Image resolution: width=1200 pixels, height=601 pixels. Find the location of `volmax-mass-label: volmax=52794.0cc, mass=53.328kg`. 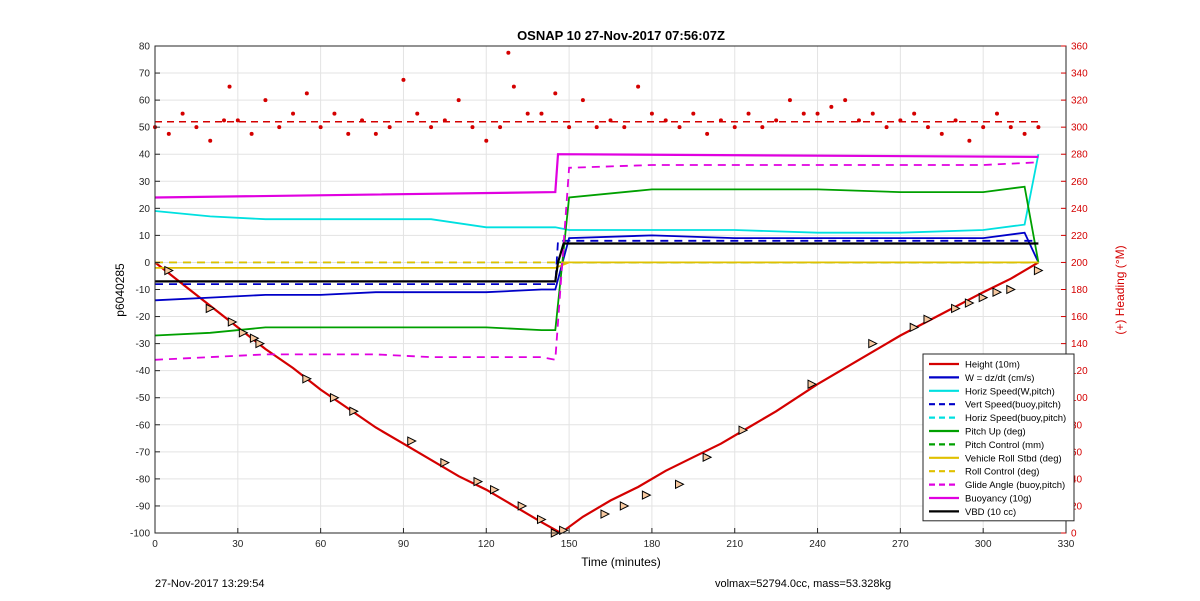

volmax-mass-label: volmax=52794.0cc, mass=53.328kg is located at coordinates (803, 584).